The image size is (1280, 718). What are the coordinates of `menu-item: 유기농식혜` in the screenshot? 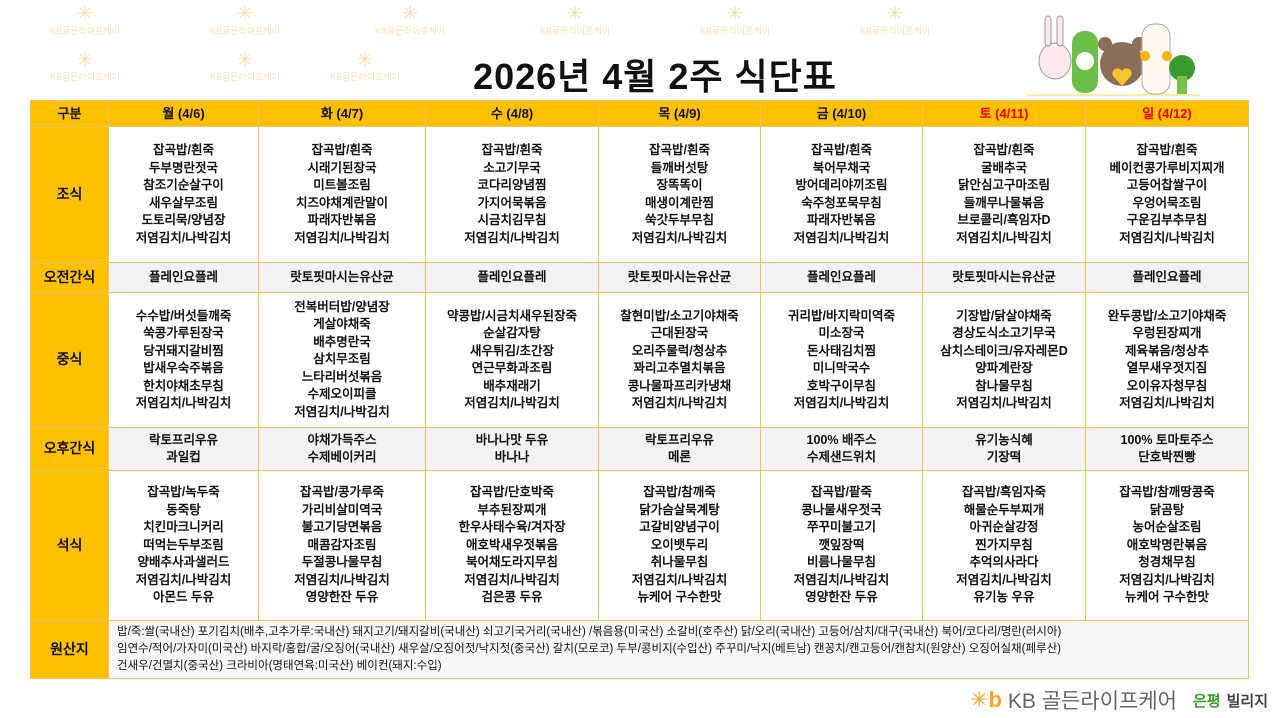 It's located at (1004, 439).